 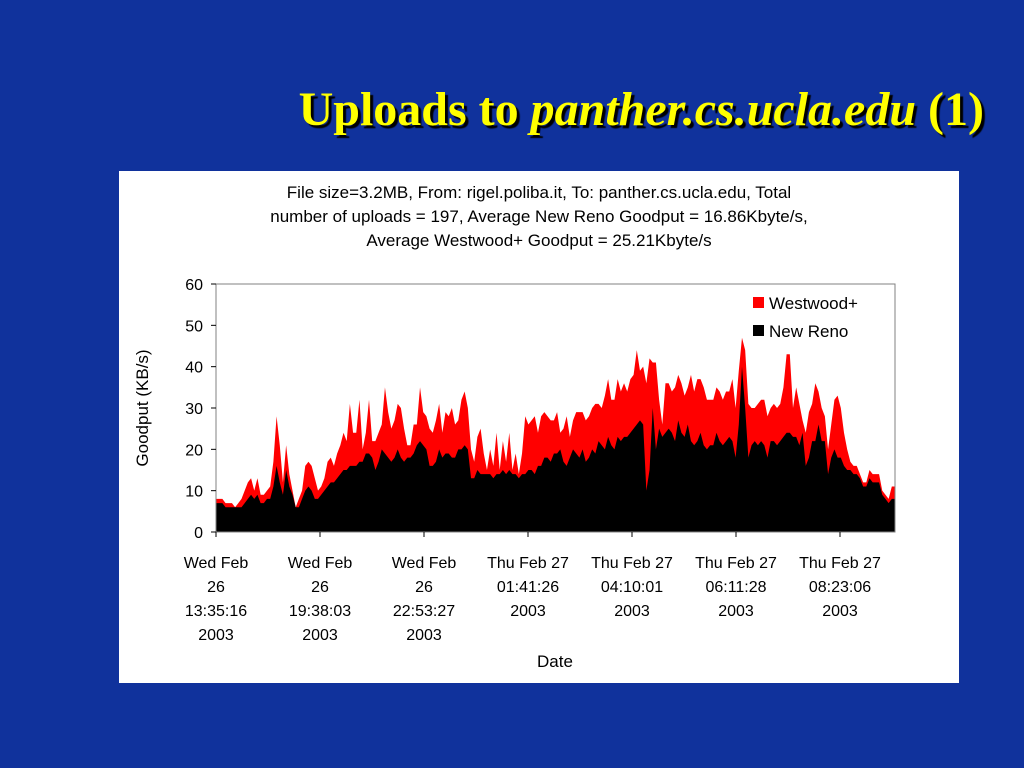 What do you see at coordinates (194, 368) in the screenshot?
I see `y-tick-label: 40` at bounding box center [194, 368].